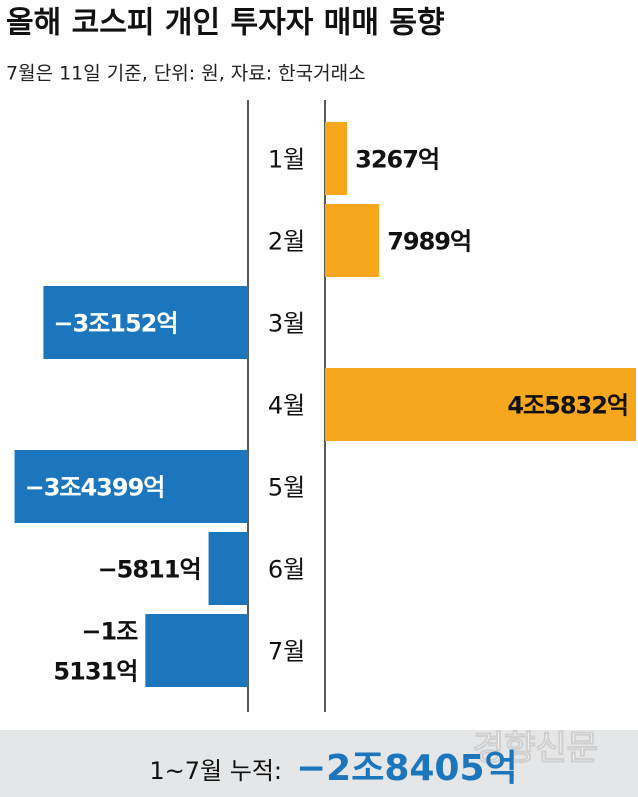 The image size is (638, 797). I want to click on category-label: 1월, so click(286, 160).